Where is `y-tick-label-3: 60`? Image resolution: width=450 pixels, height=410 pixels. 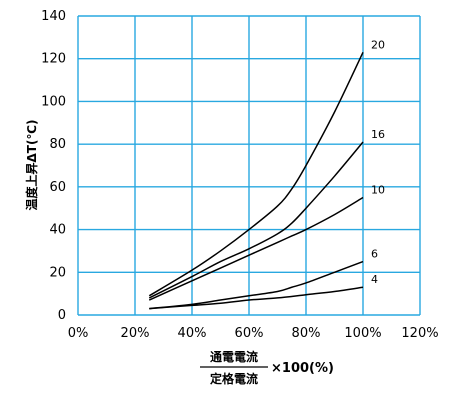 y-tick-label-3: 60 is located at coordinates (57, 187).